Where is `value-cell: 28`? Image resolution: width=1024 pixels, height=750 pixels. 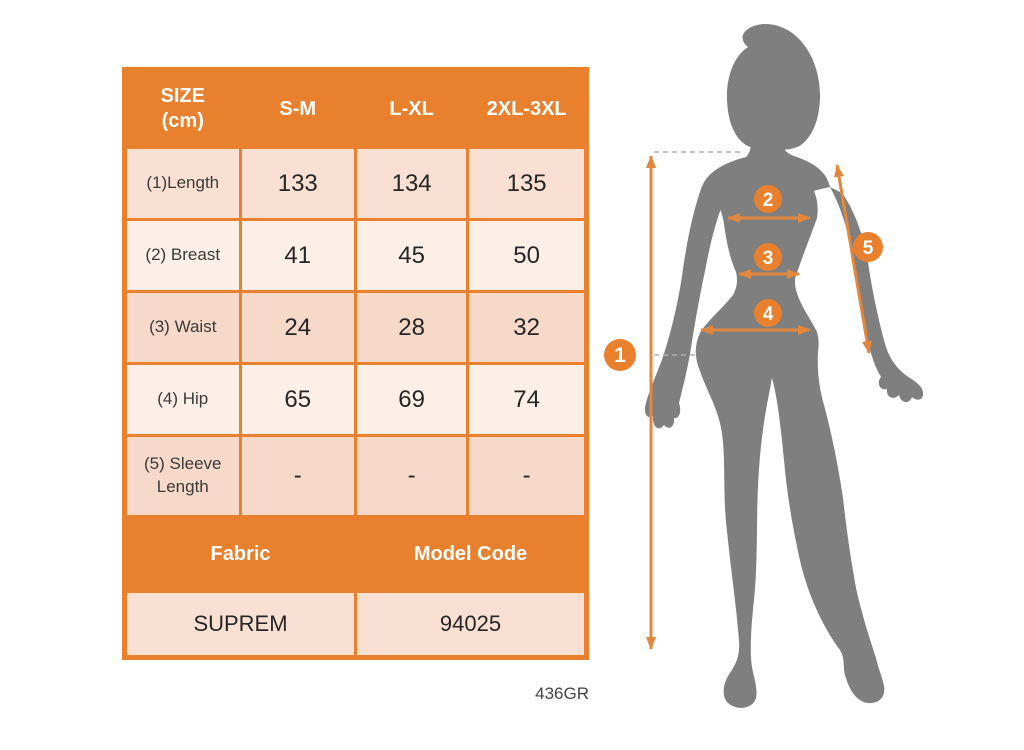 value-cell: 28 is located at coordinates (411, 327).